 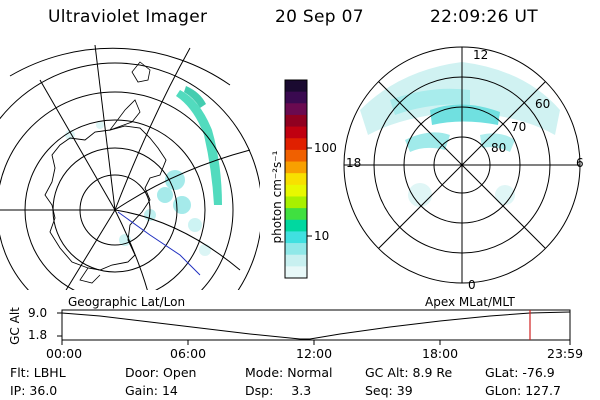 I want to click on date-label: 20 Sep 07, so click(x=319, y=17).